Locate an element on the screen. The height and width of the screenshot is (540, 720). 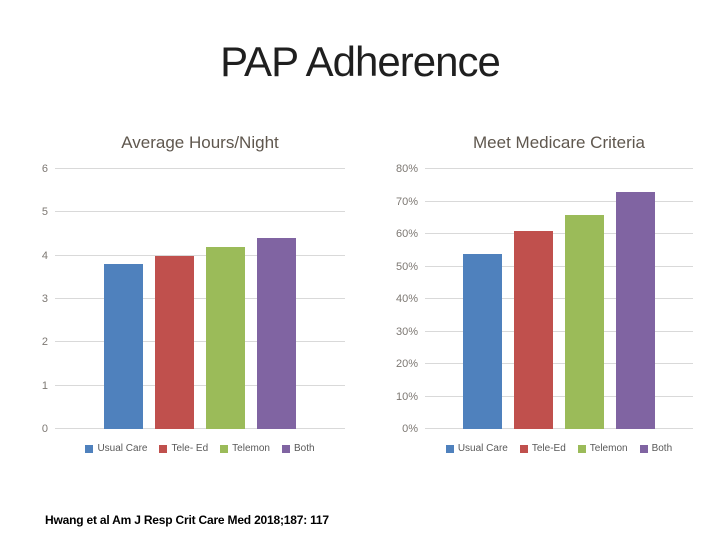
y-tick-label: 4 is located at coordinates (44, 255).